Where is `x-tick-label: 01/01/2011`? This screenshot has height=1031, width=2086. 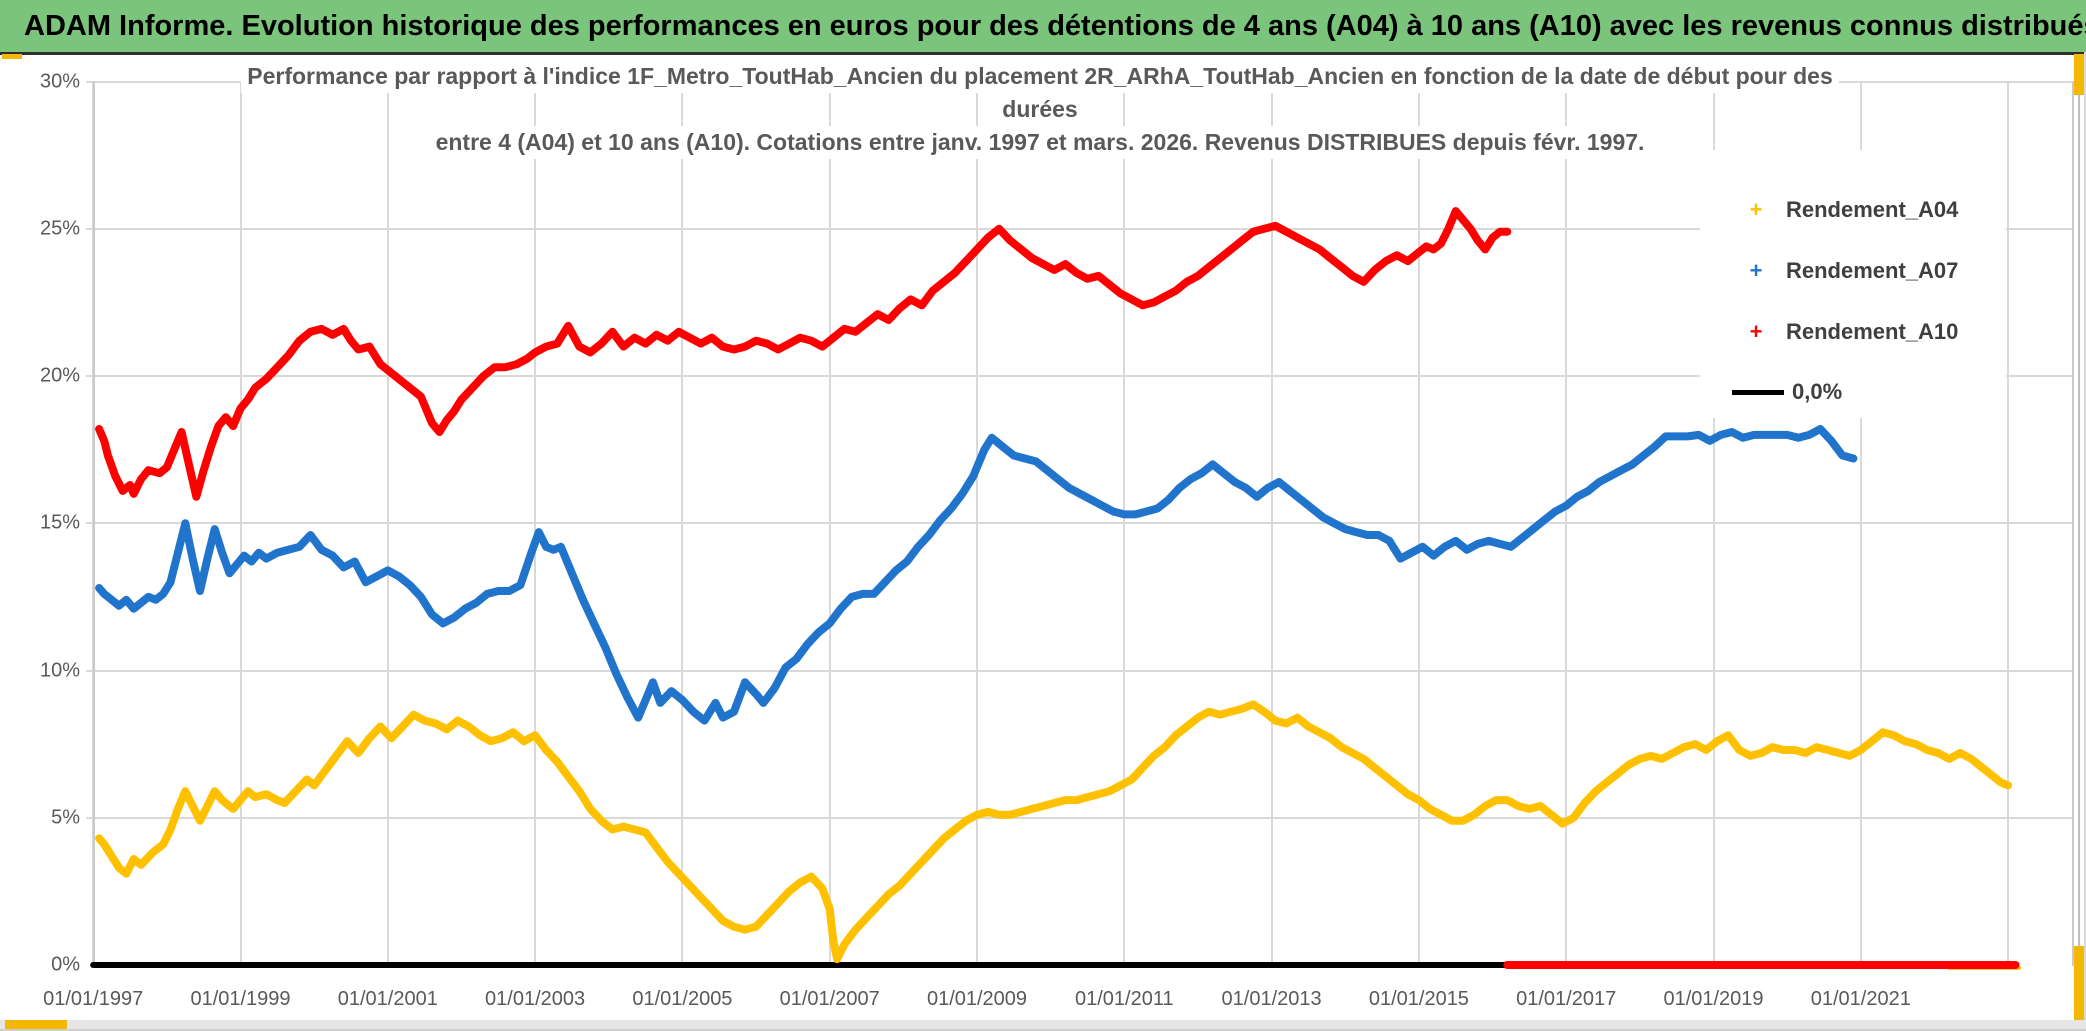
x-tick-label: 01/01/2011 is located at coordinates (1124, 999).